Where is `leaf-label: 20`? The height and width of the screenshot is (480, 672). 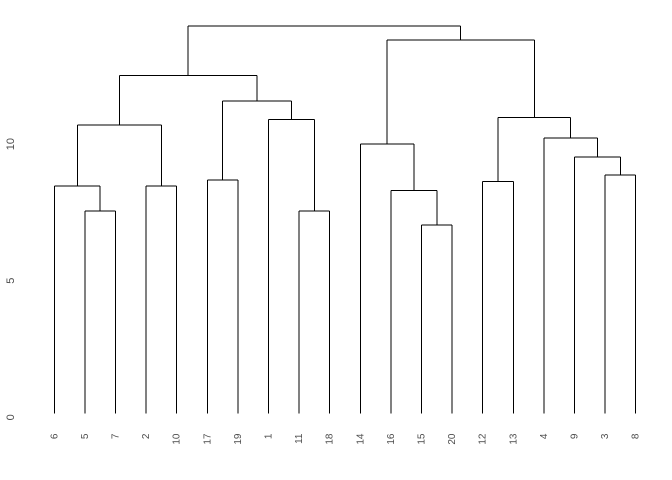 leaf-label: 20 is located at coordinates (452, 439).